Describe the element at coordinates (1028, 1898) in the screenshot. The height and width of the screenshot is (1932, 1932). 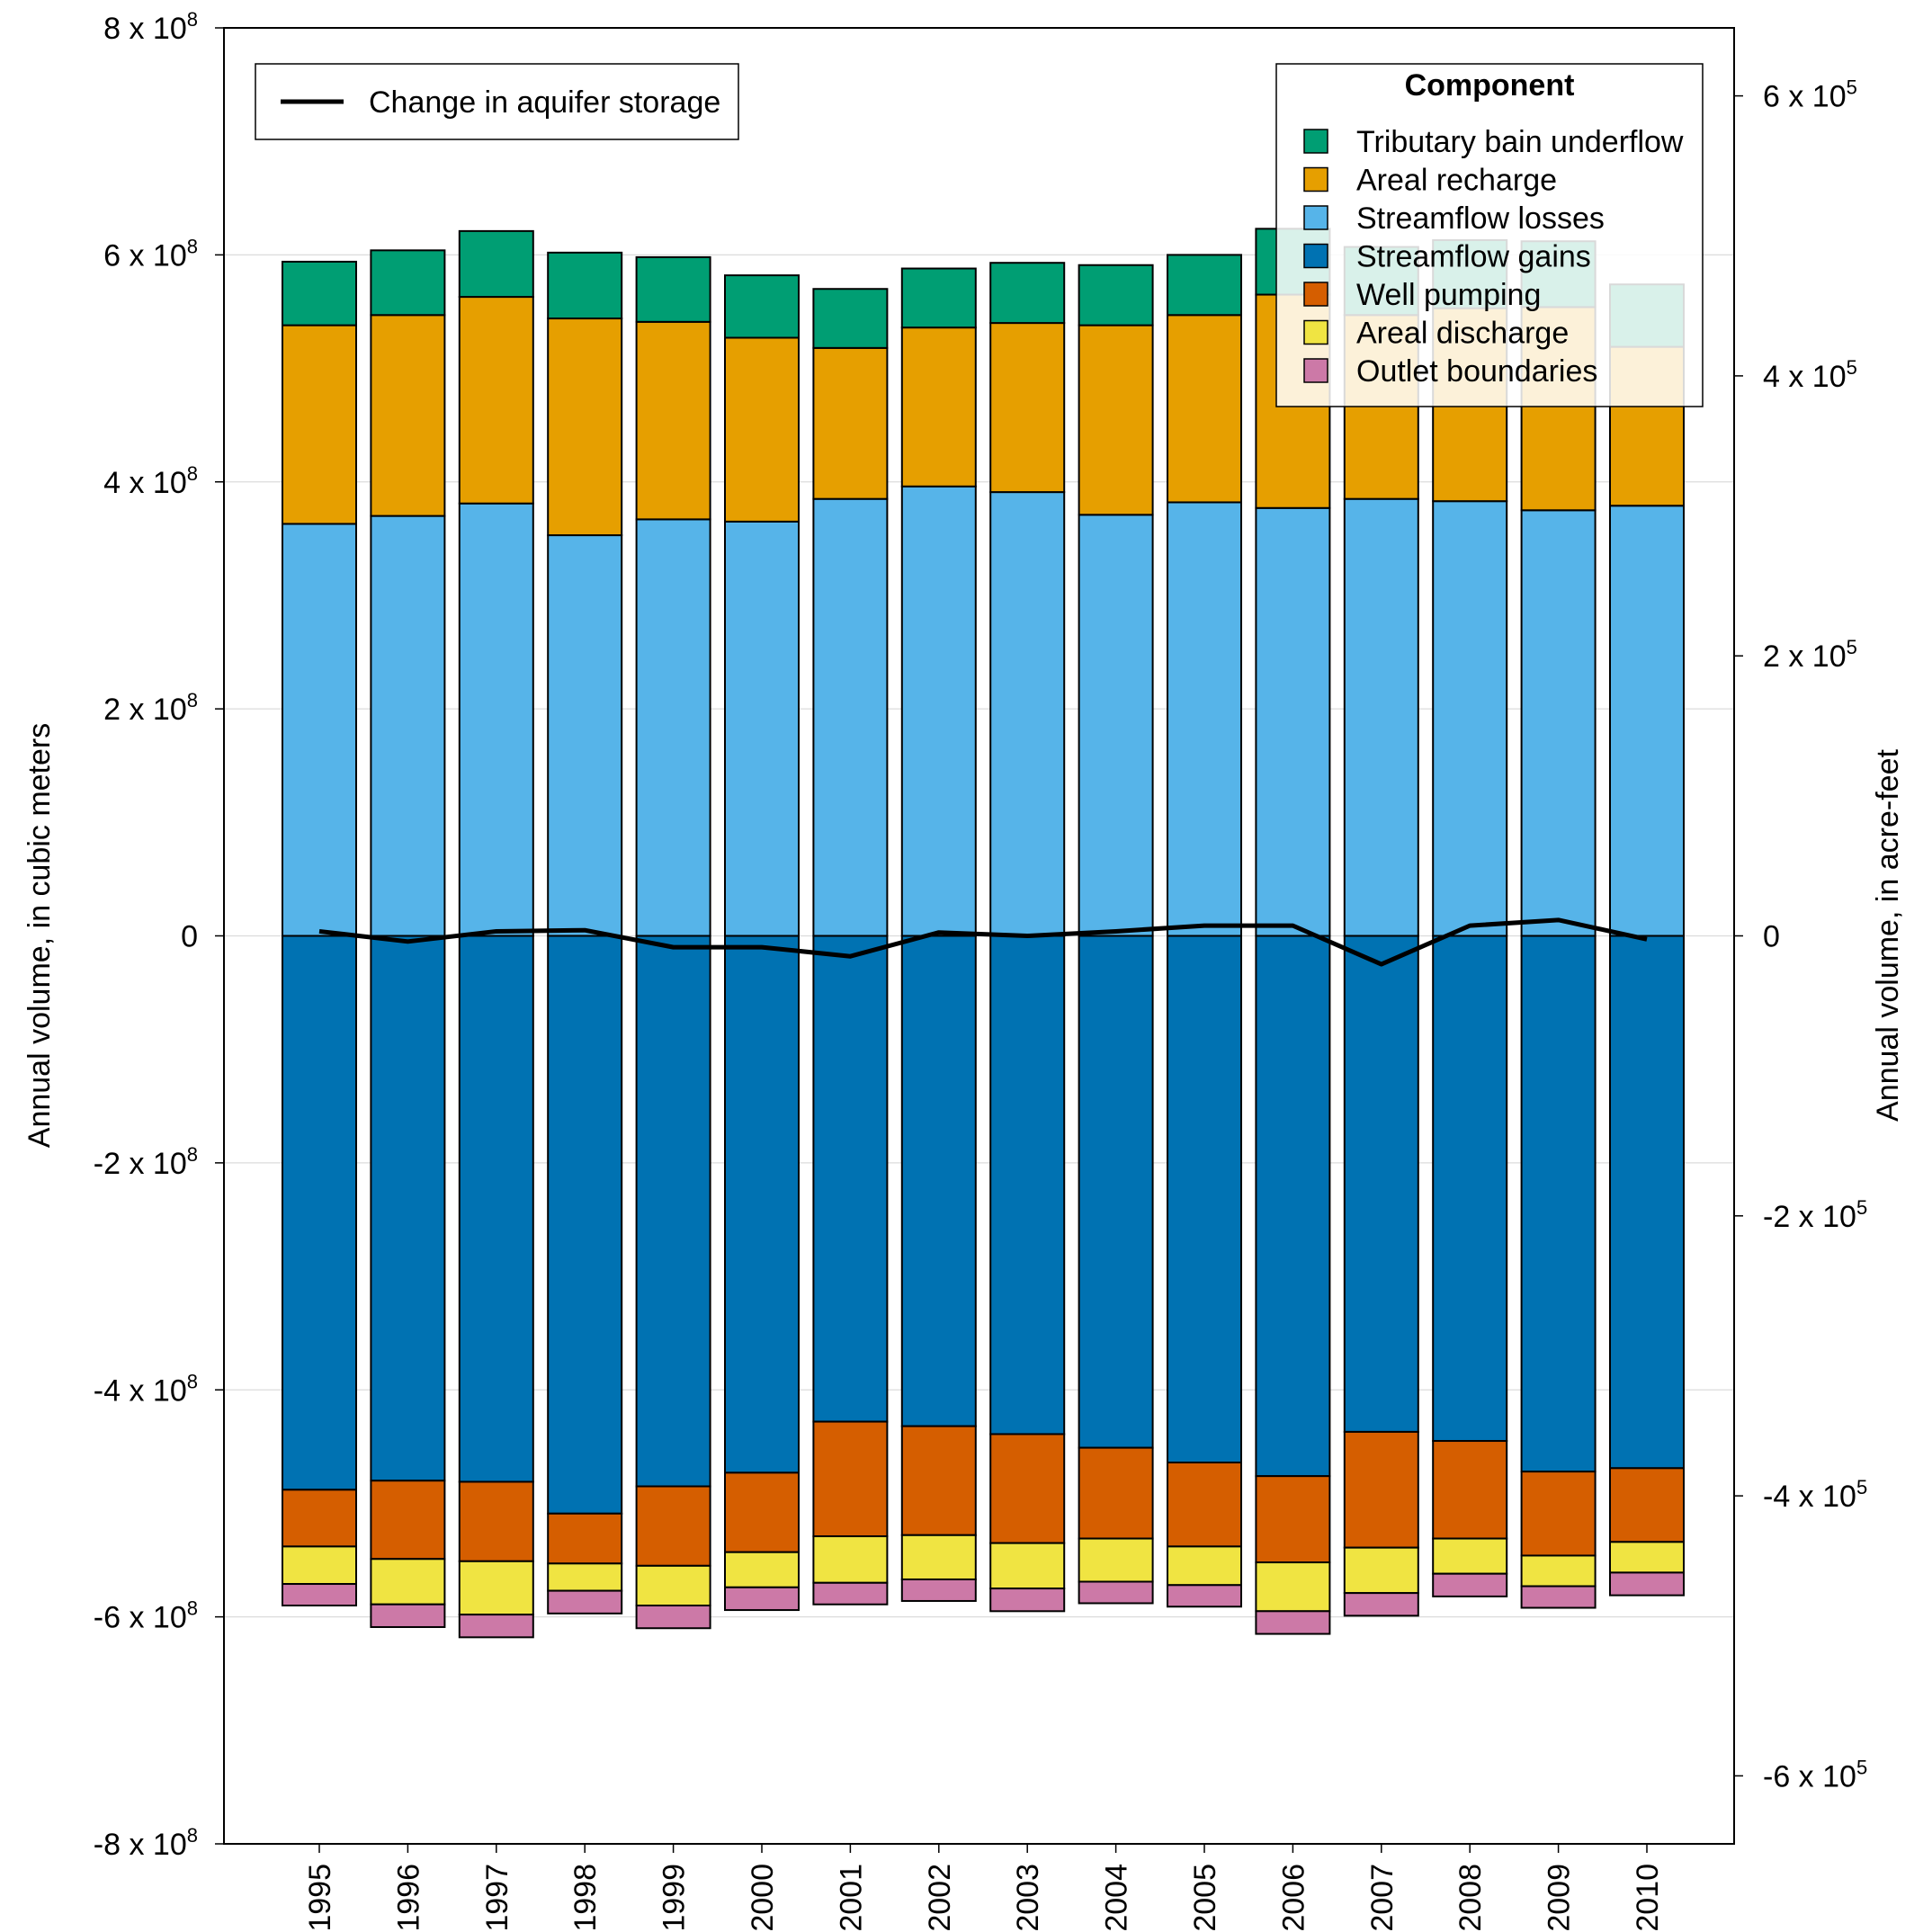
I see `x-tick-label: 2003` at that location.